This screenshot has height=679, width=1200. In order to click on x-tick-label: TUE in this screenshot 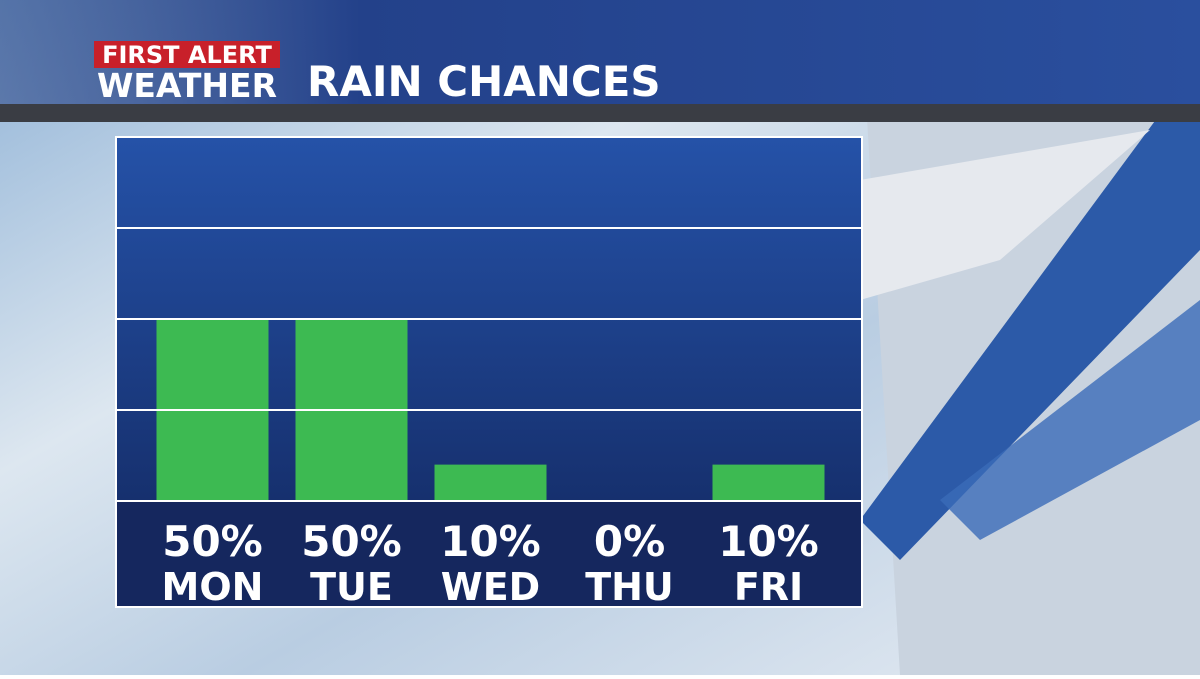, I will do `click(351, 587)`.